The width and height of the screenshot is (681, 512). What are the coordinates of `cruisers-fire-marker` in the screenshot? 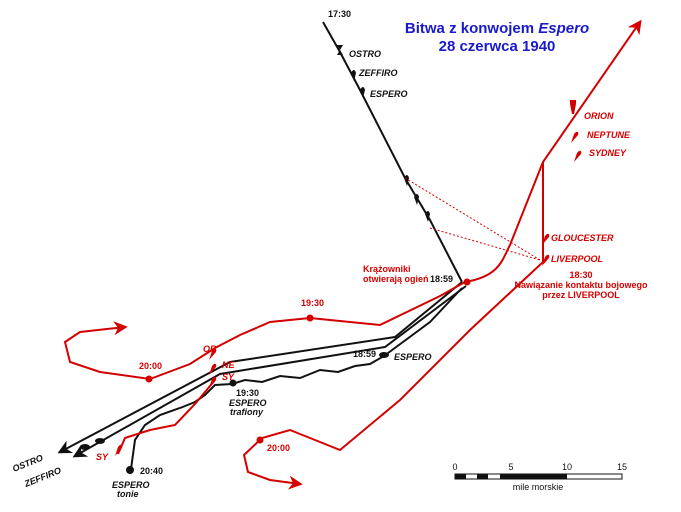 It's located at (467, 282).